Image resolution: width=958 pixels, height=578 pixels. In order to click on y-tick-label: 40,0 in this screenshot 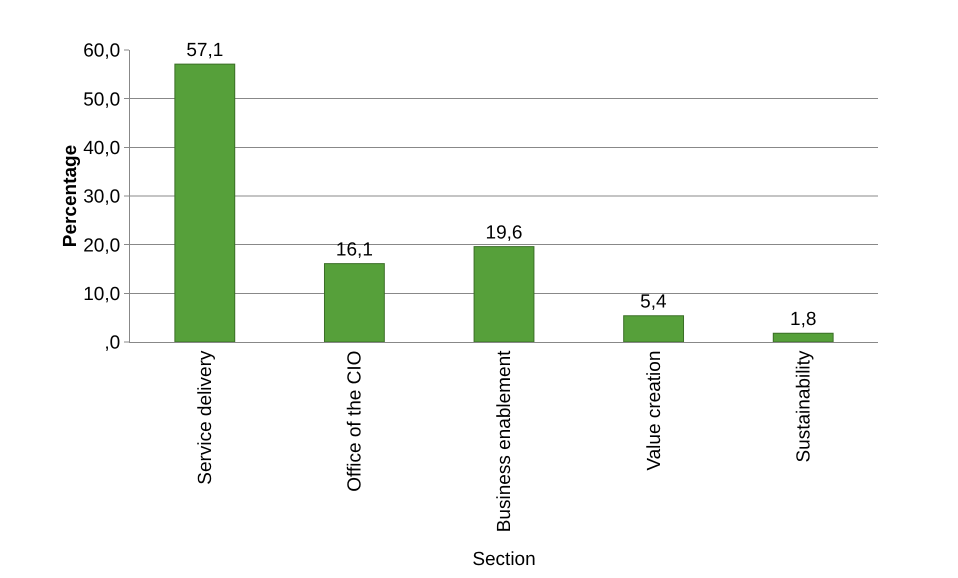, I will do `click(101, 148)`.